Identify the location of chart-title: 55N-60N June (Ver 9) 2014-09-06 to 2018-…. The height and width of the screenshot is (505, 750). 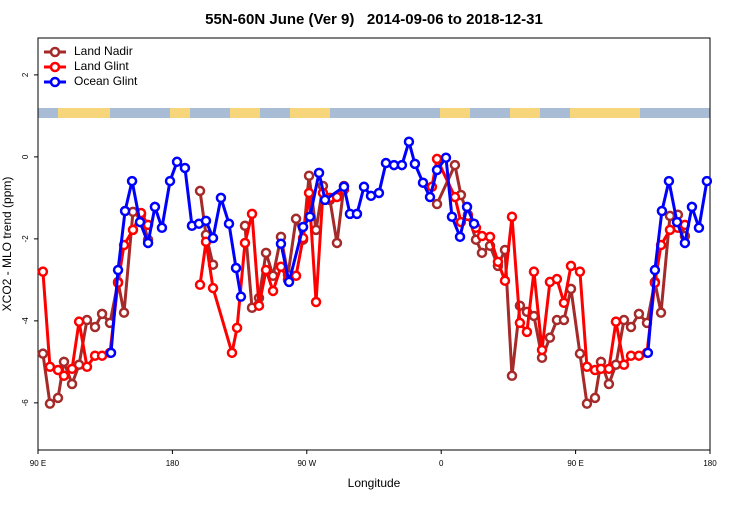
(374, 19).